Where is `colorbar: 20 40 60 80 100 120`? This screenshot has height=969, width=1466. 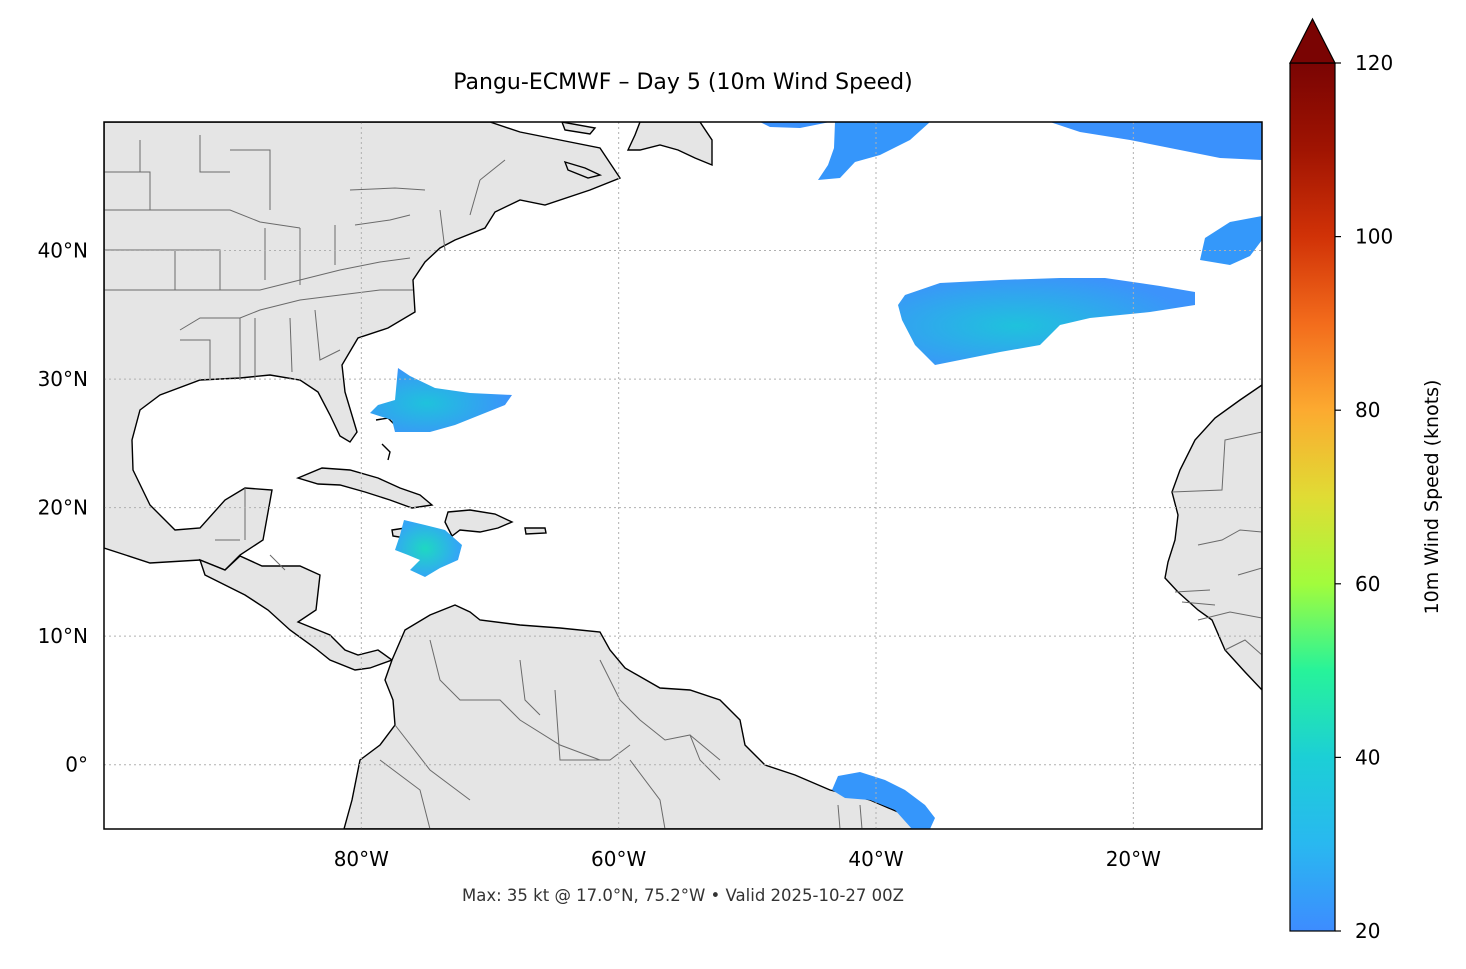 colorbar: 20 40 60 80 100 120 is located at coordinates (1341, 480).